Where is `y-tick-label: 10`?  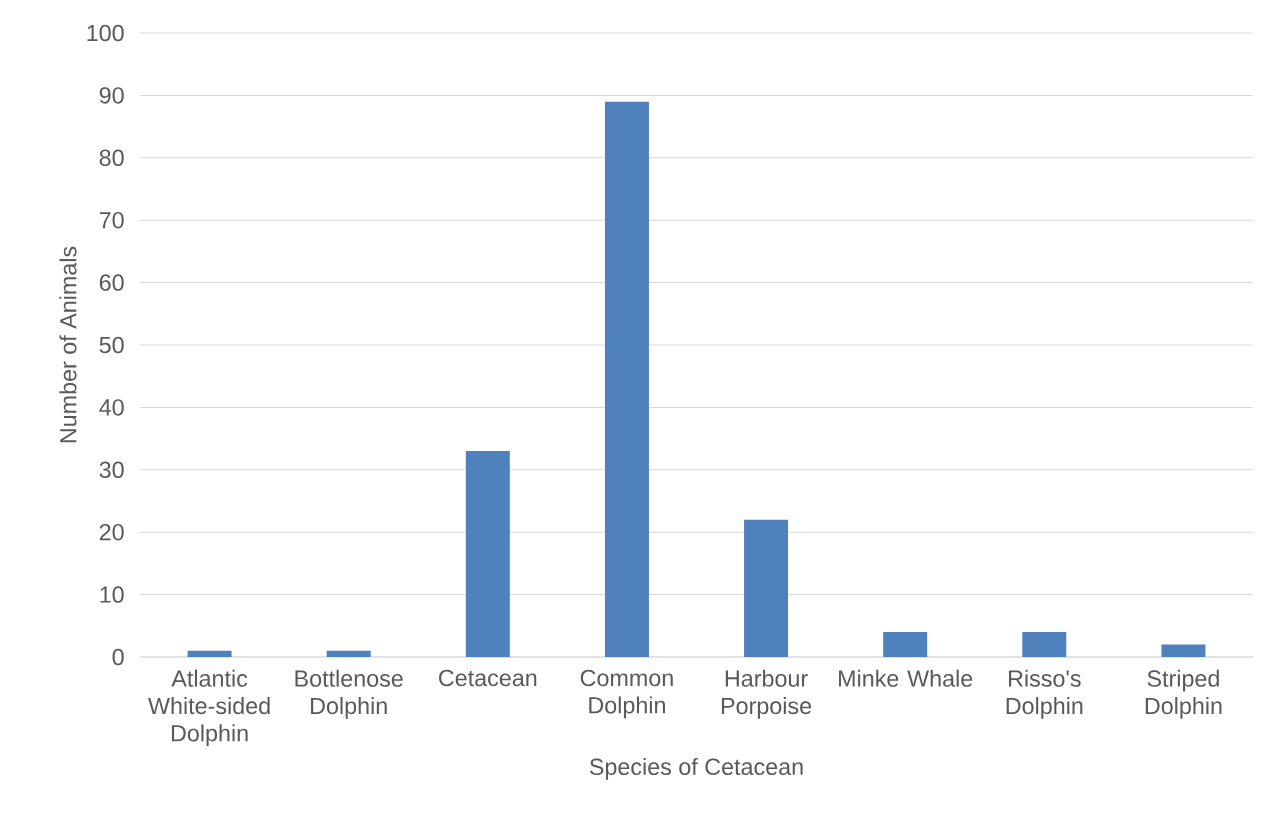
y-tick-label: 10 is located at coordinates (112, 594).